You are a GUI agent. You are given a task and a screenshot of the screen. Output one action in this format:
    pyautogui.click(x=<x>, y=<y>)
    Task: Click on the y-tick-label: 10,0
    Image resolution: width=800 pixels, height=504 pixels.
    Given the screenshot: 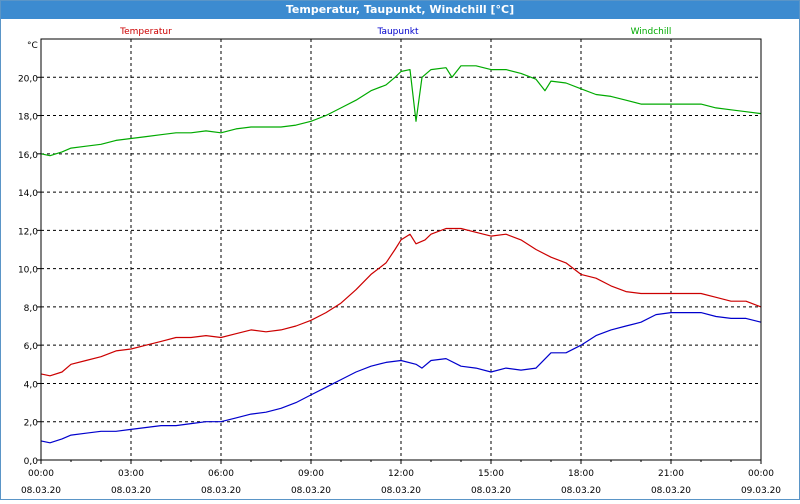 What is the action you would take?
    pyautogui.click(x=28, y=271)
    